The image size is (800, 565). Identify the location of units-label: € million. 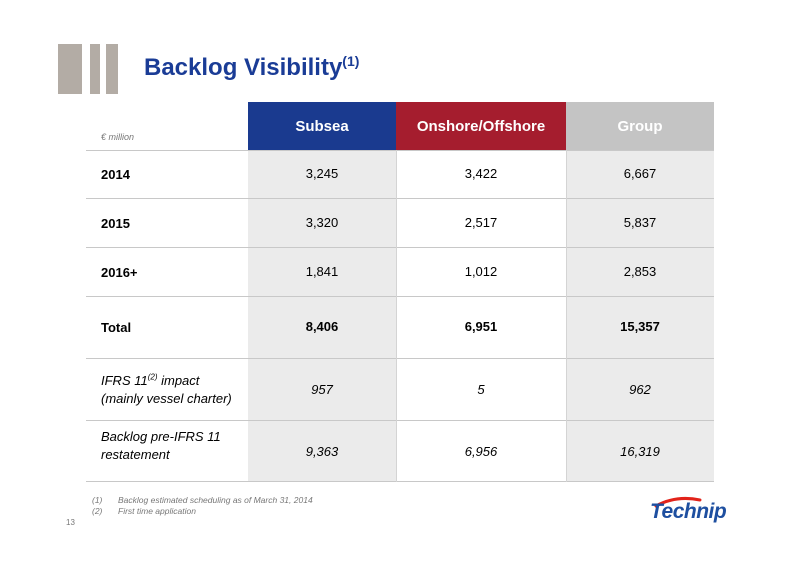
(118, 137).